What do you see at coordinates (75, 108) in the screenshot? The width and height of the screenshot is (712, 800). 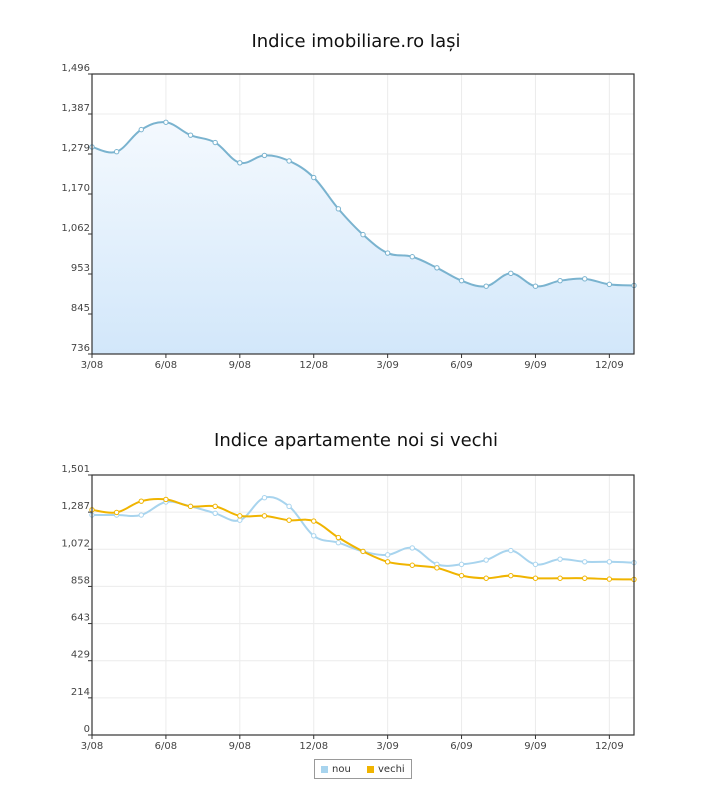 I see `y-tick-label: 1,387` at bounding box center [75, 108].